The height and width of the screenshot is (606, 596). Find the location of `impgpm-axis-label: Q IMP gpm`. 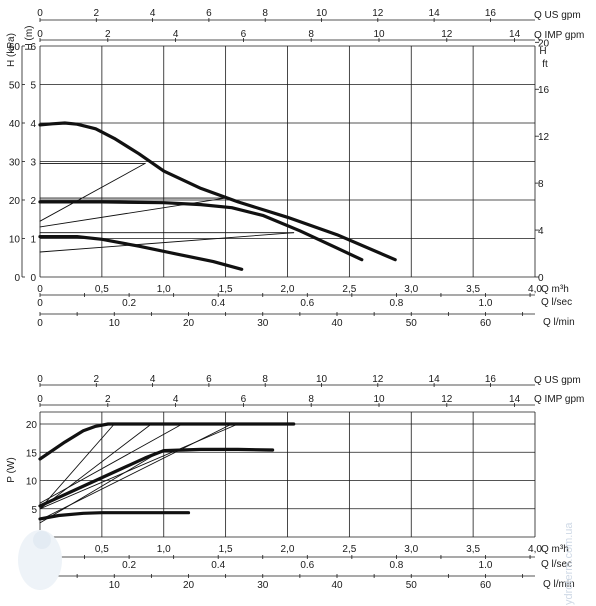

impgpm-axis-label: Q IMP gpm is located at coordinates (559, 35).